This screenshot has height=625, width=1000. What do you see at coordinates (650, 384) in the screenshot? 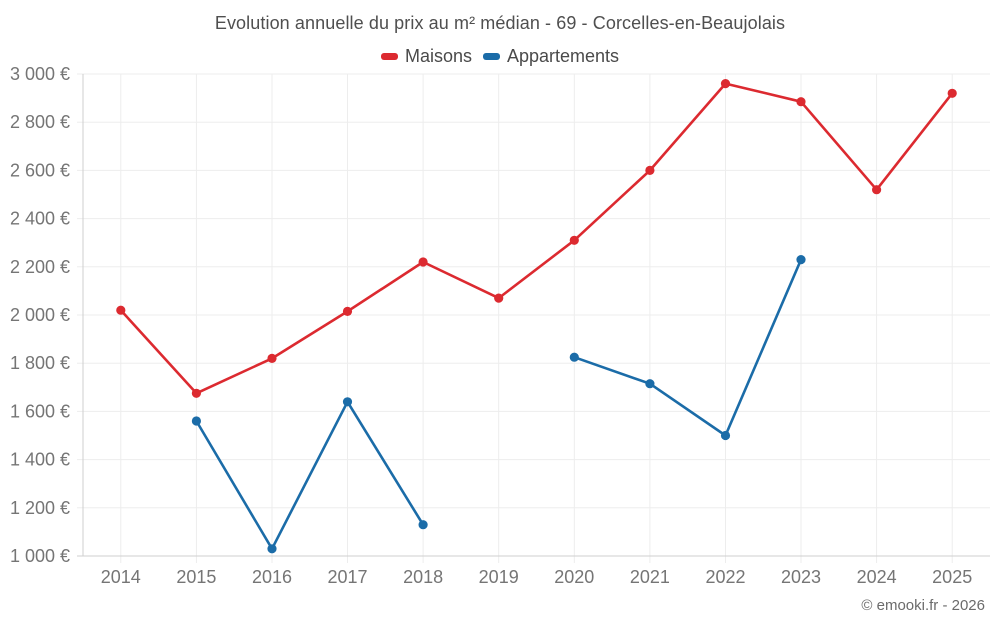
I see `data-point-appartements-2021` at bounding box center [650, 384].